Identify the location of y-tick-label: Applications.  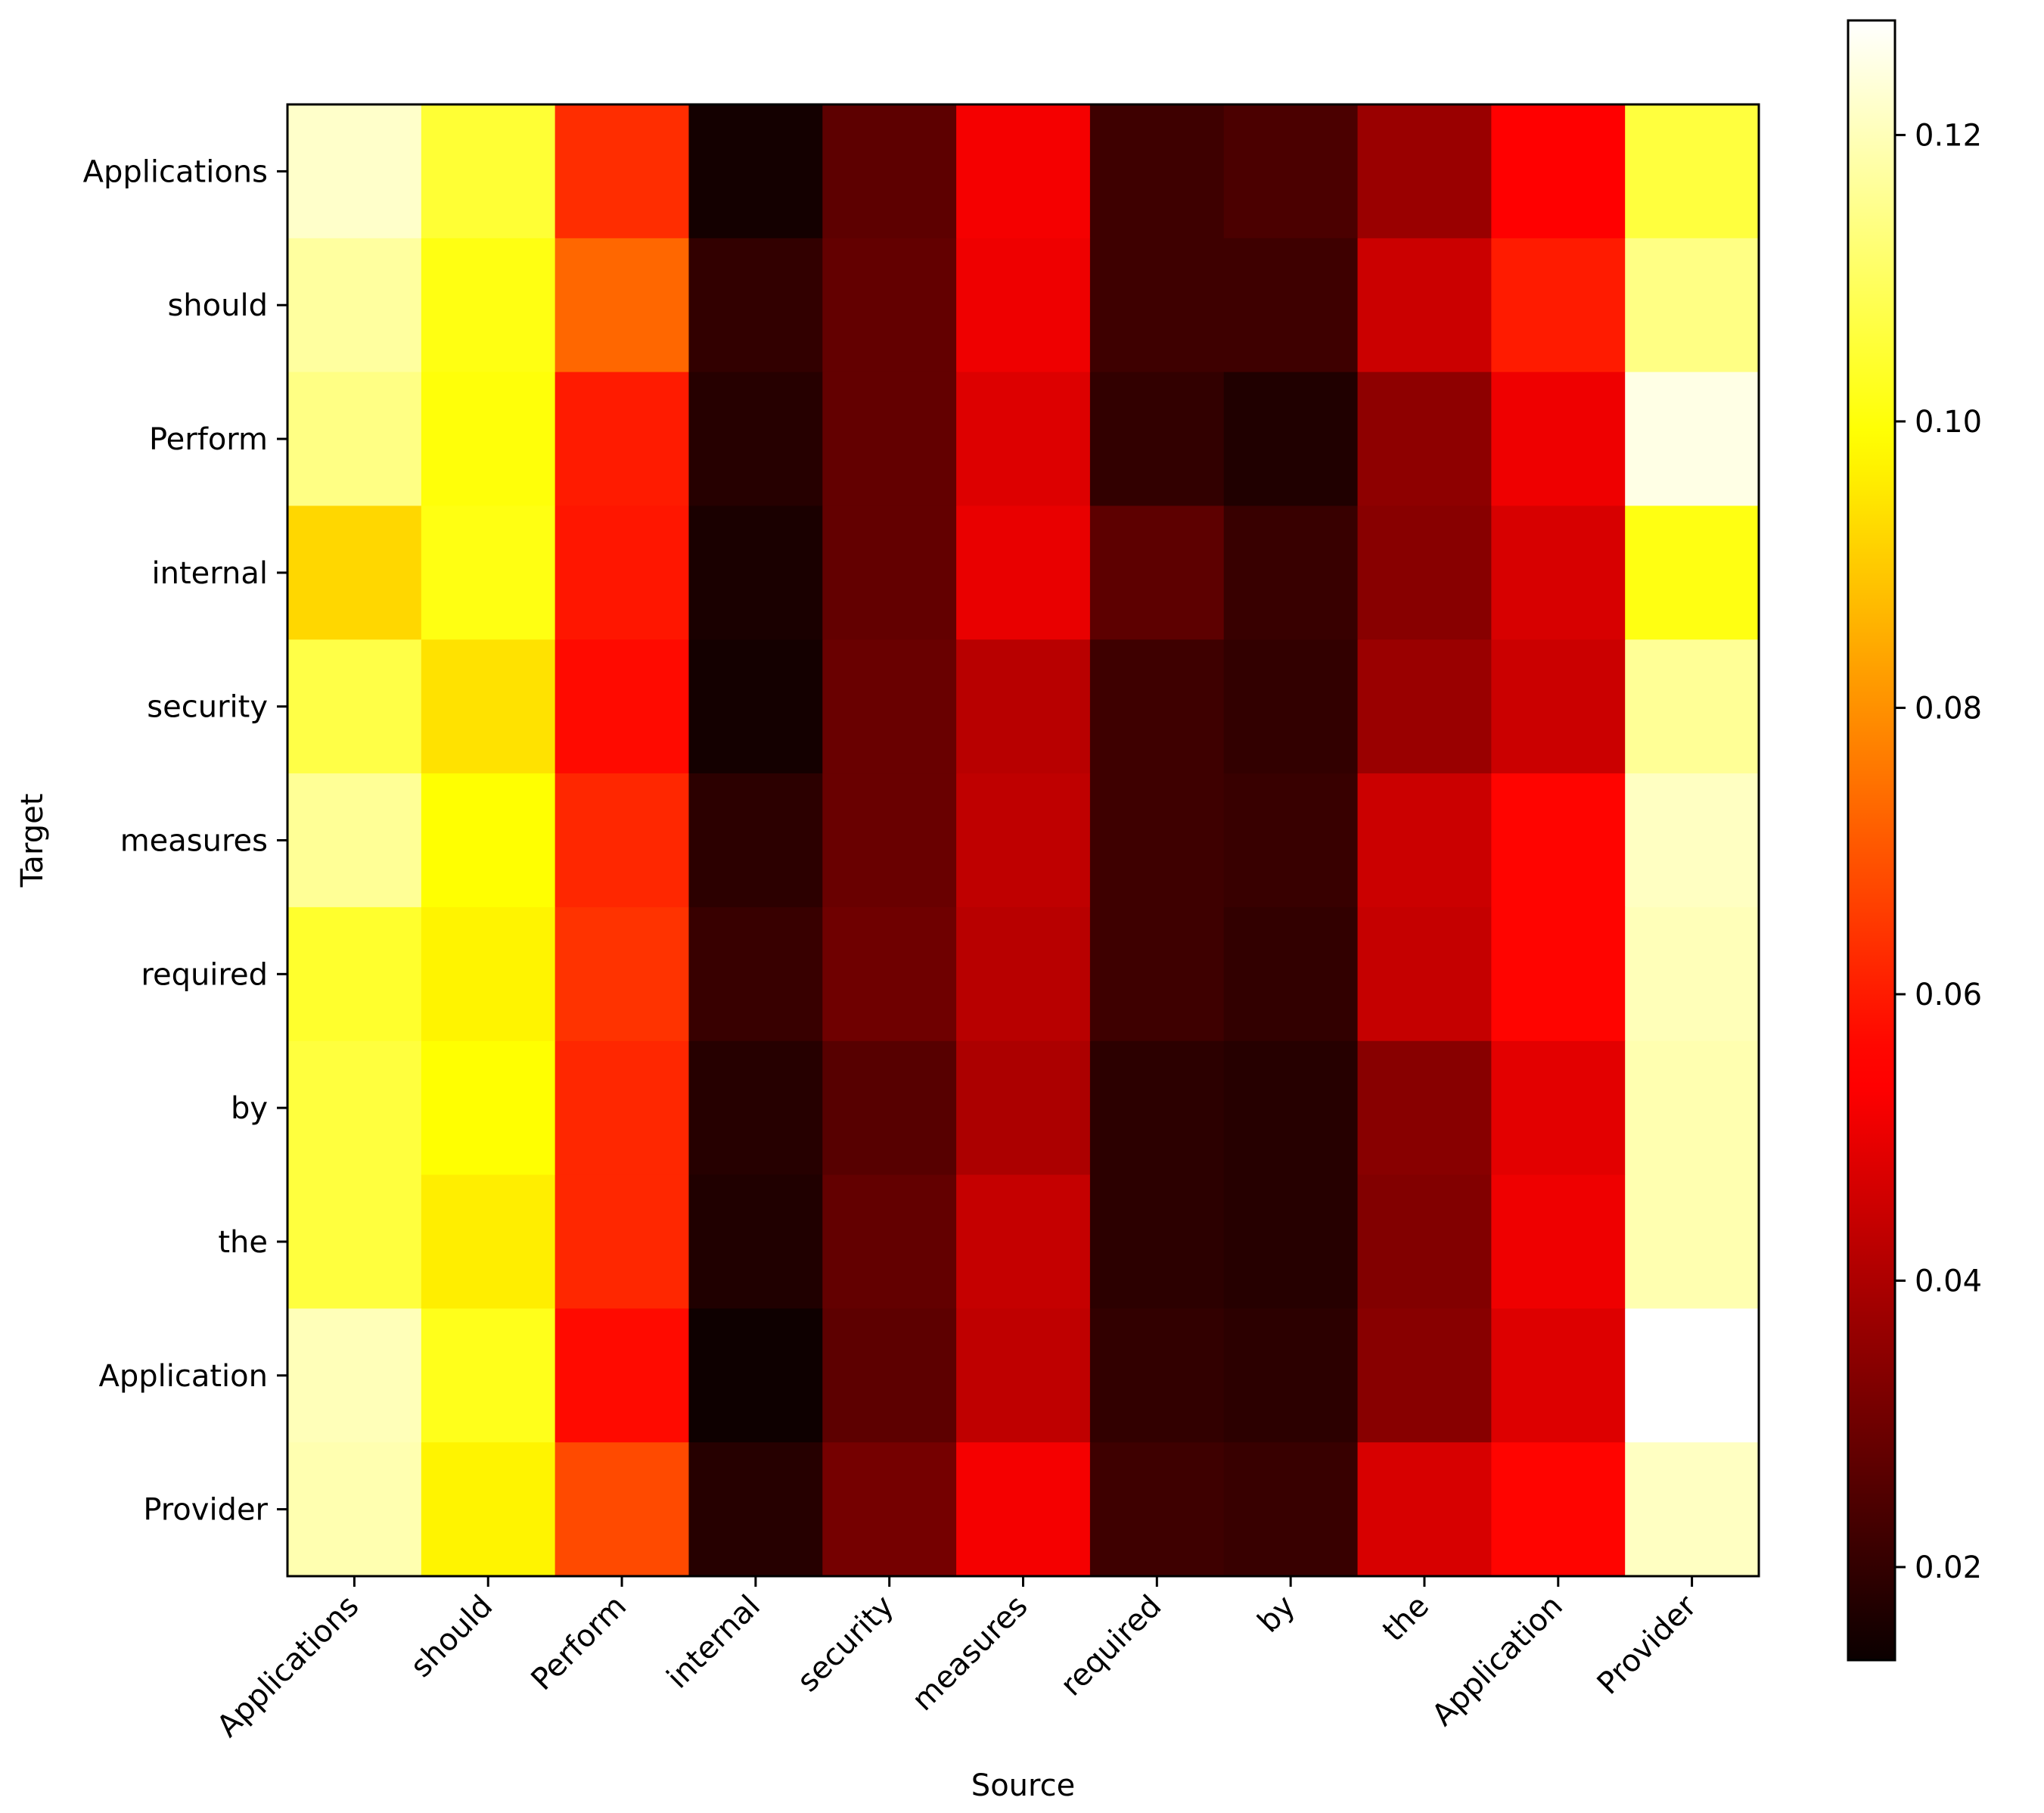
(175, 171).